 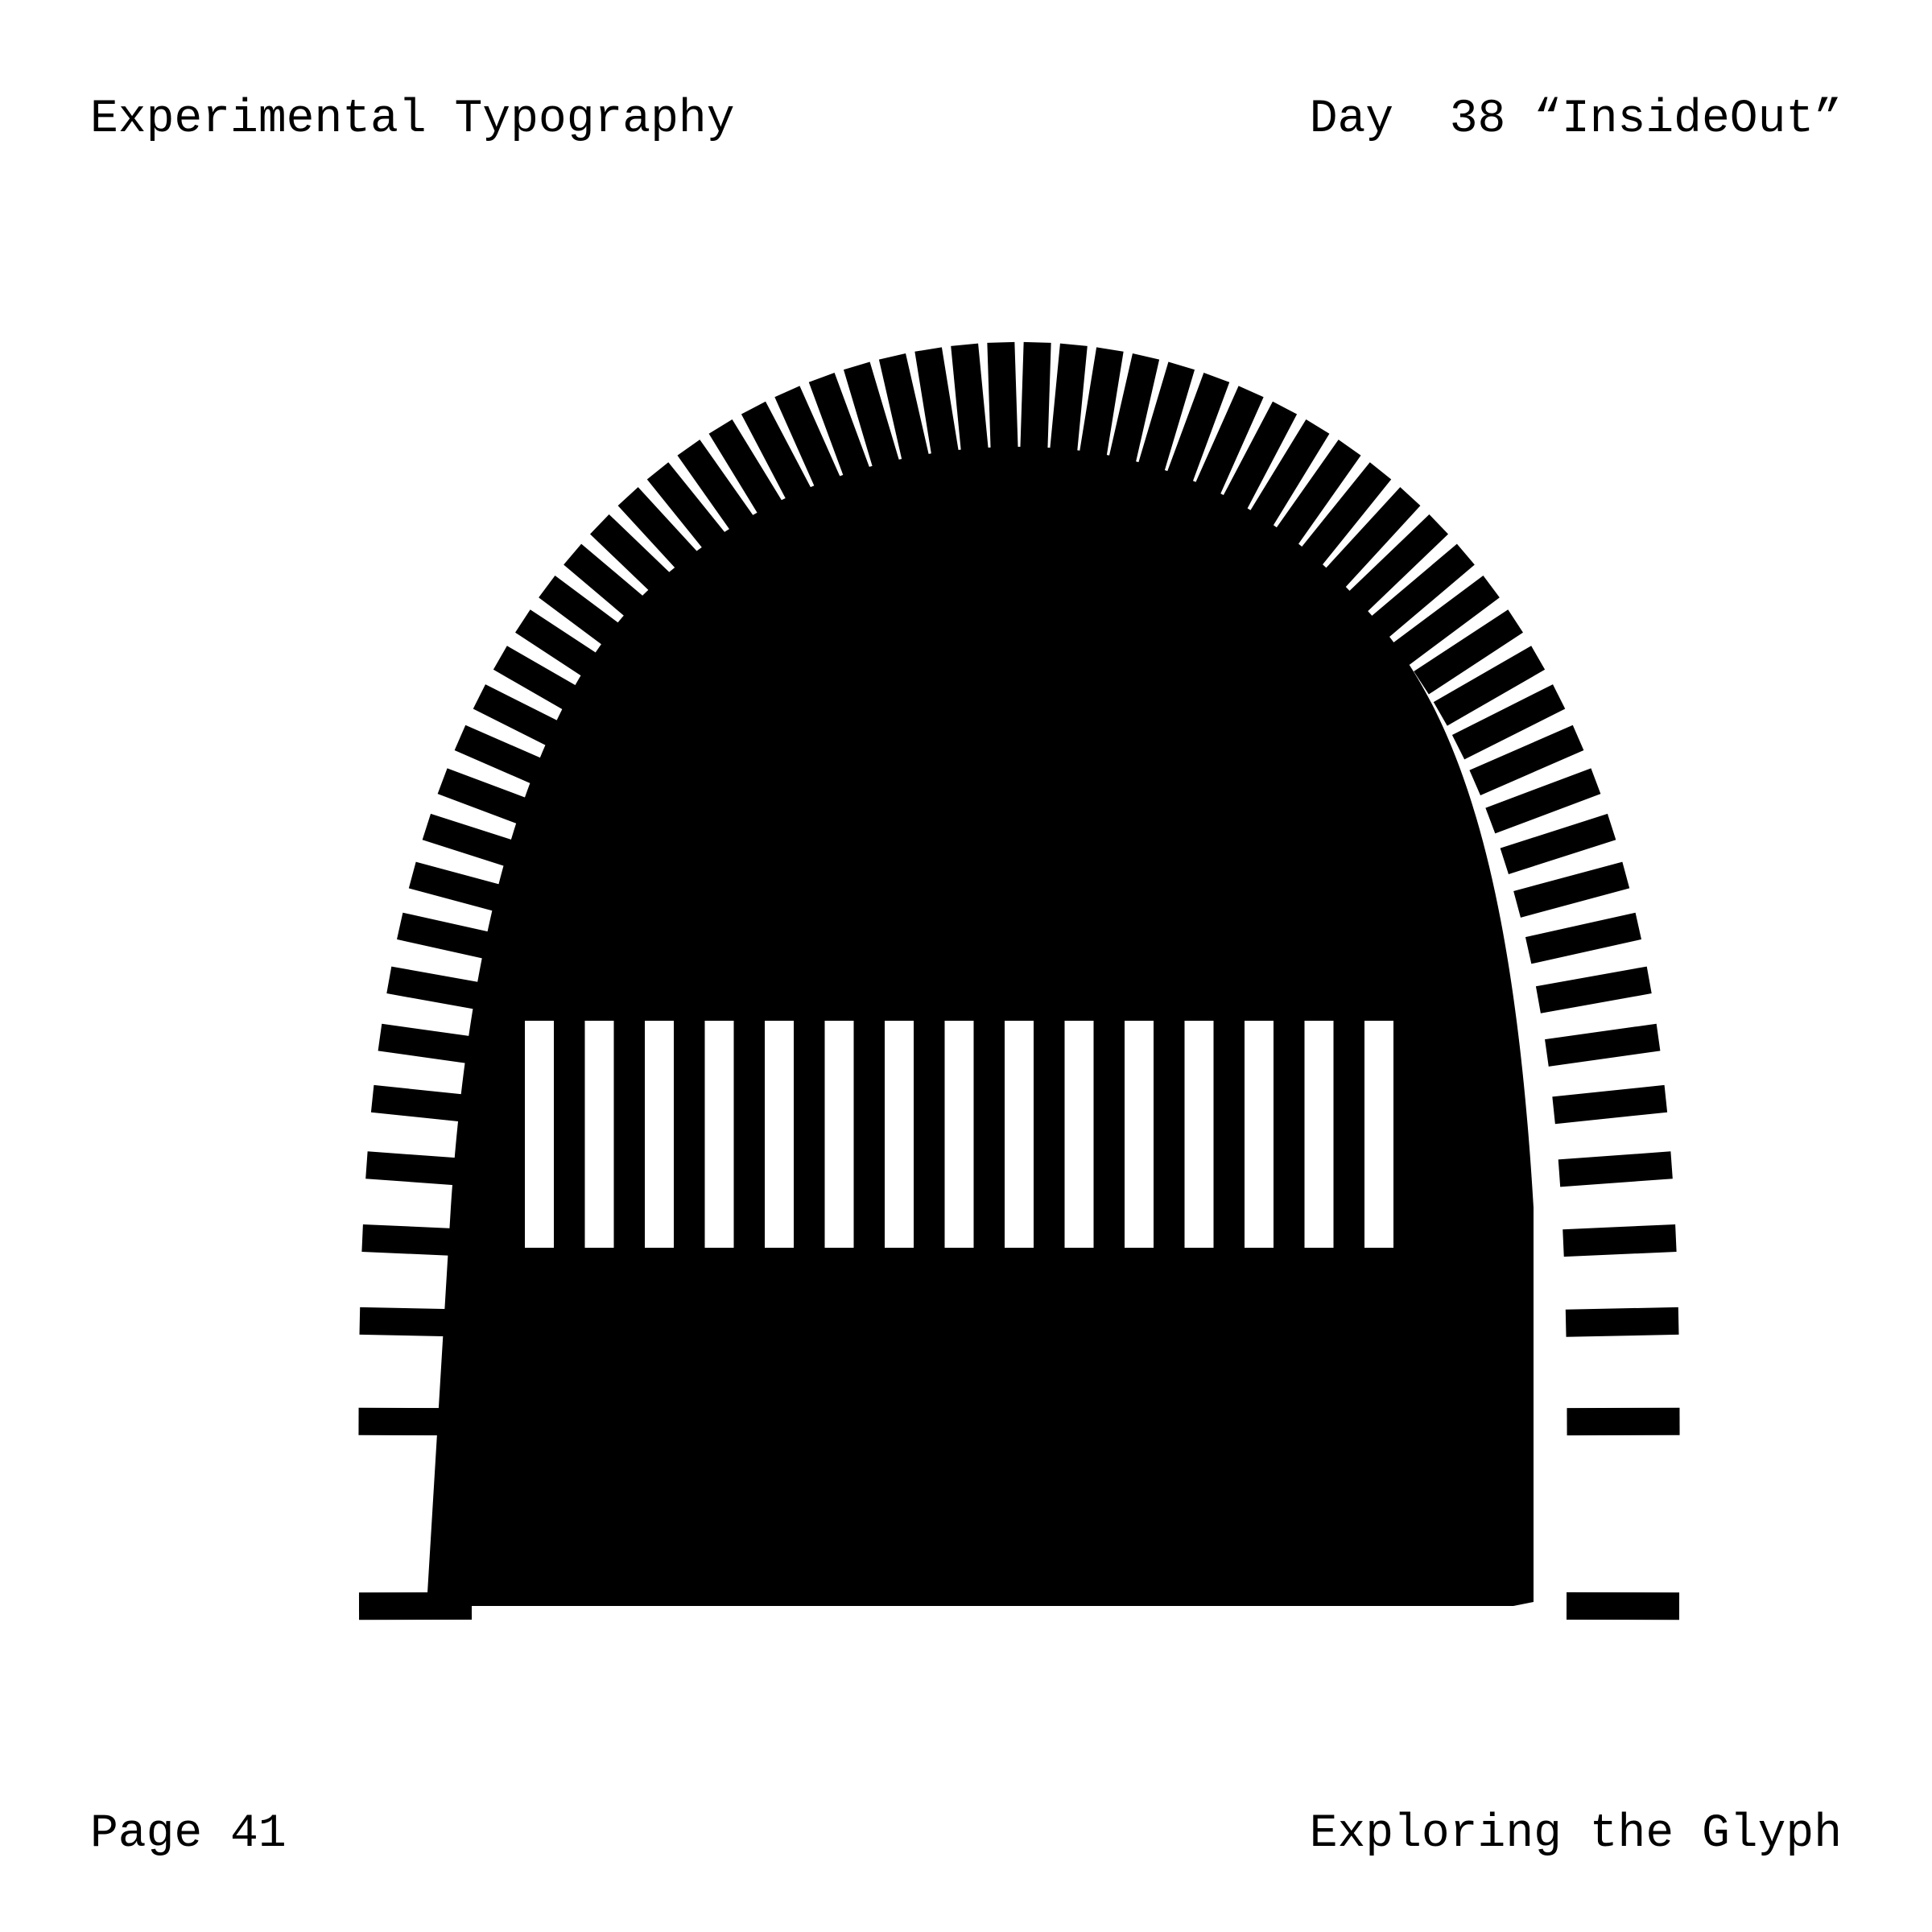 What do you see at coordinates (412, 119) in the screenshot?
I see `series-title: Experimental Typography` at bounding box center [412, 119].